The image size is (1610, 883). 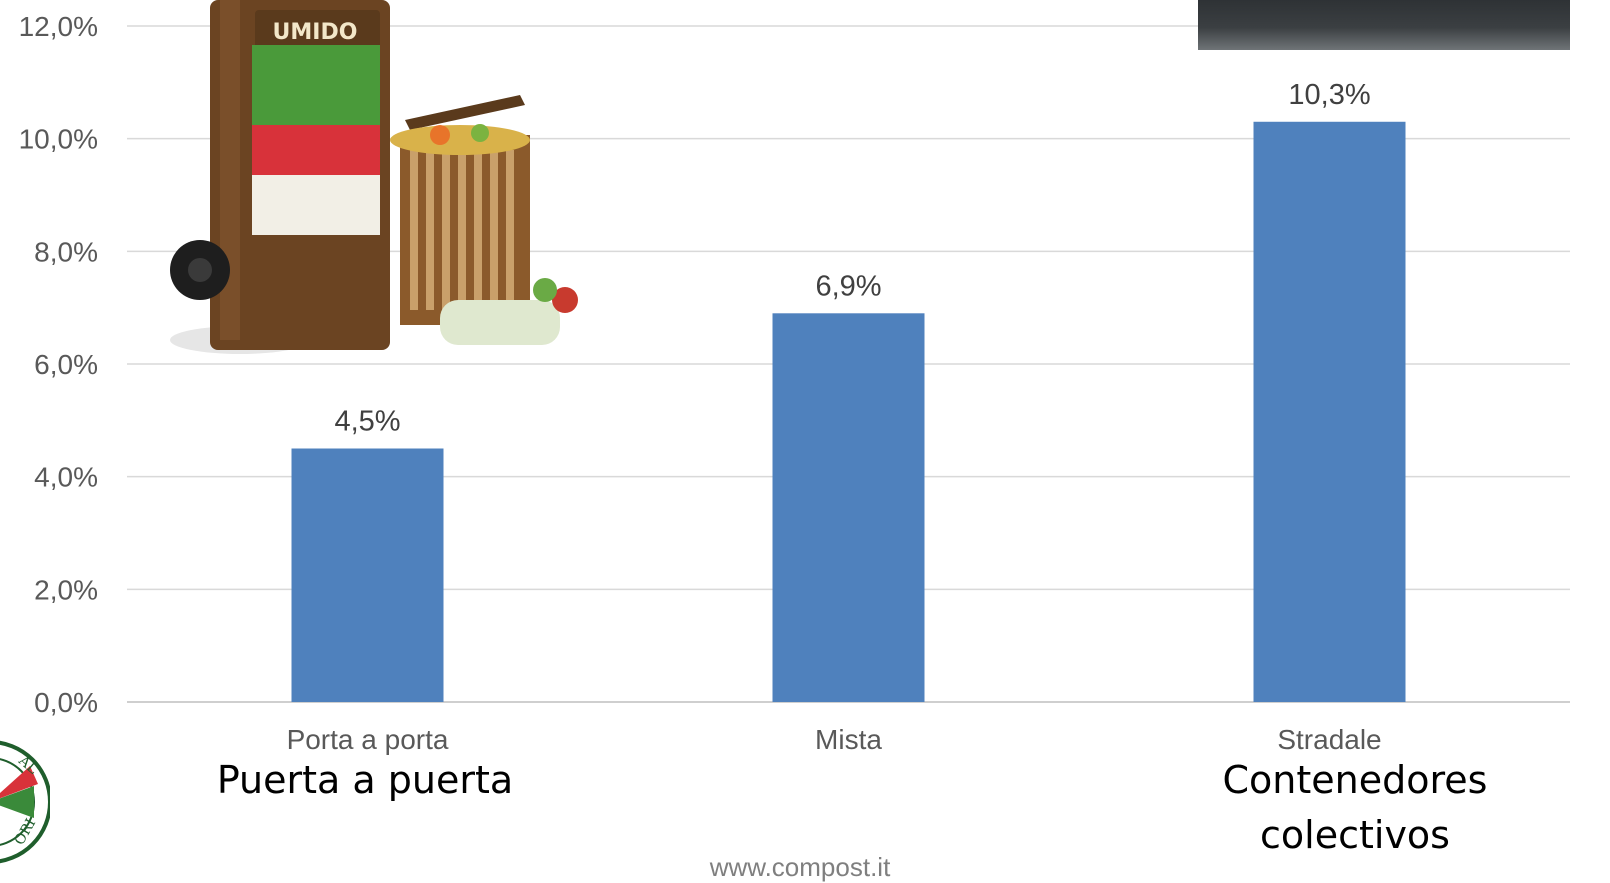 What do you see at coordinates (1329, 95) in the screenshot?
I see `data-label: 10,3%` at bounding box center [1329, 95].